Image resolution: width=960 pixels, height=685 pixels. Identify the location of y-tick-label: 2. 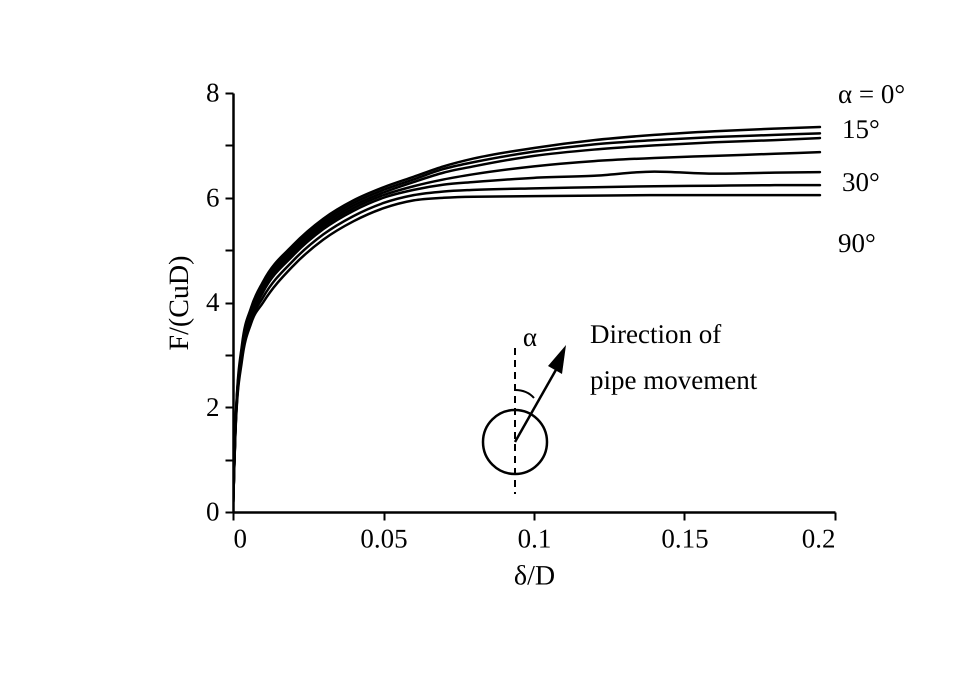
(213, 407).